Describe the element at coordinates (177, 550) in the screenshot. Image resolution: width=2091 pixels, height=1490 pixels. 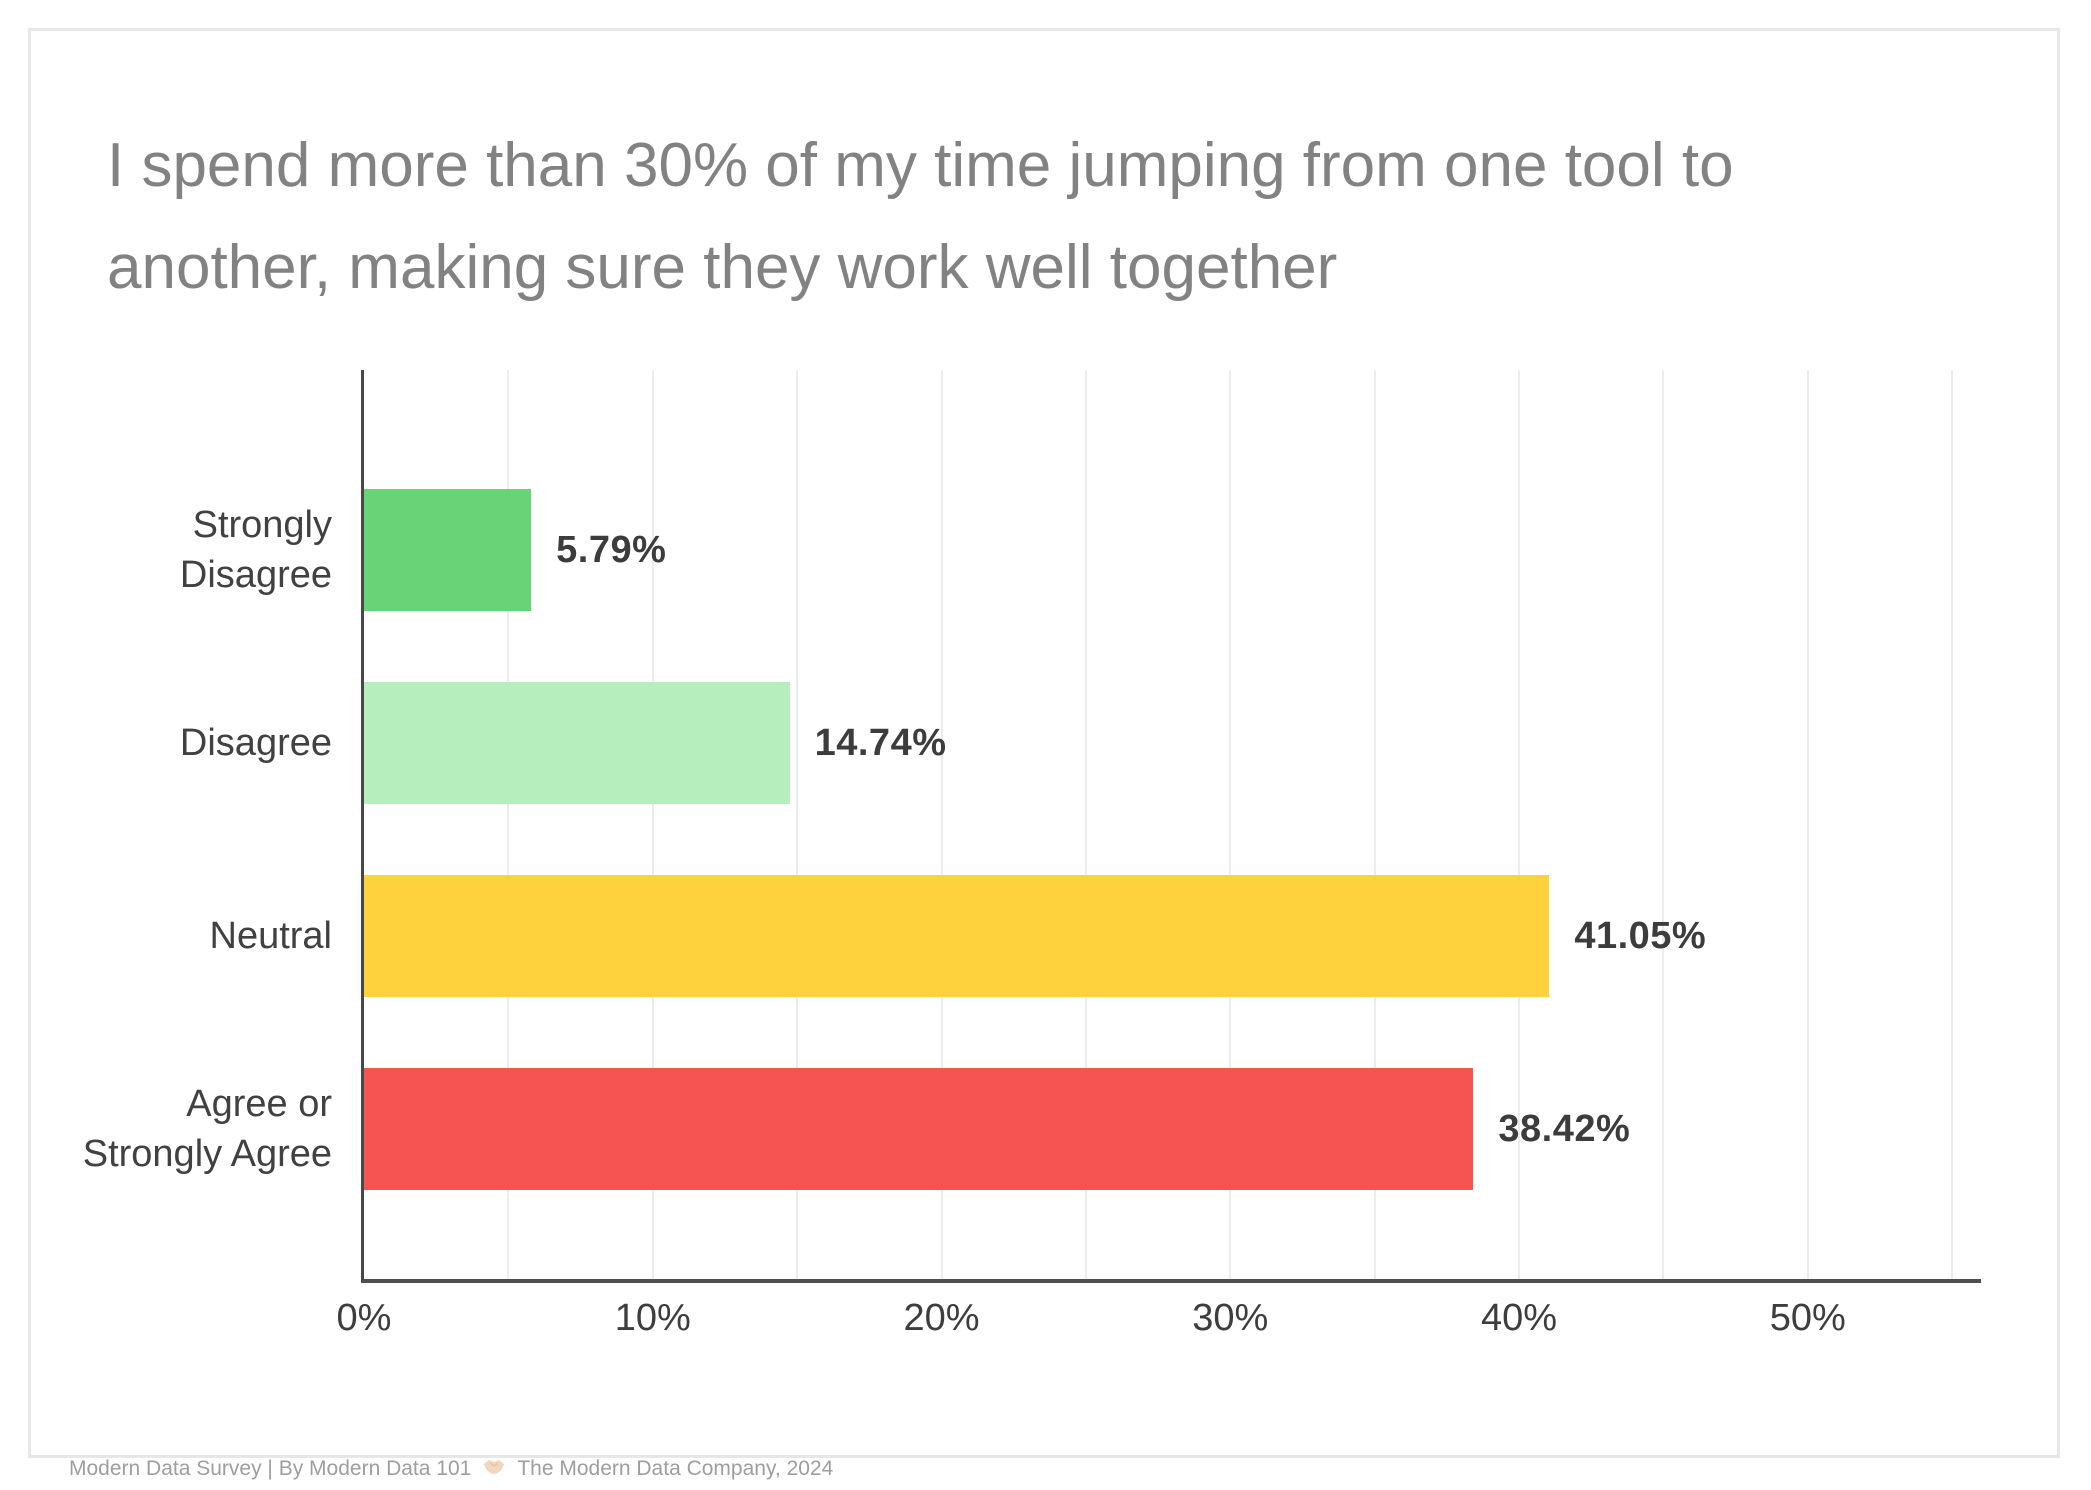
I see `category-label: Strongly Disagree` at that location.